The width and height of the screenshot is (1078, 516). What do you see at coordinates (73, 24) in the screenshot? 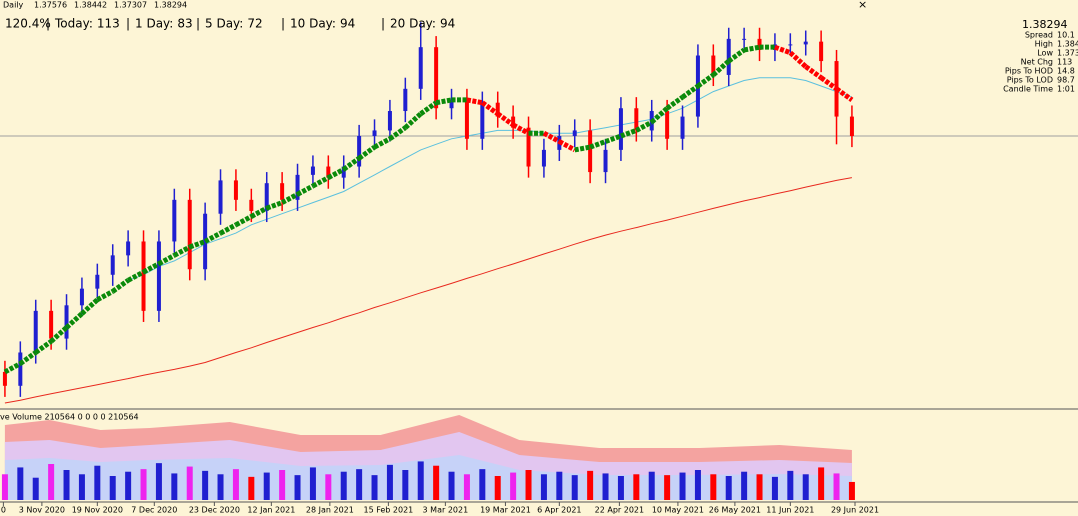
I see `range-label: Today:` at bounding box center [73, 24].